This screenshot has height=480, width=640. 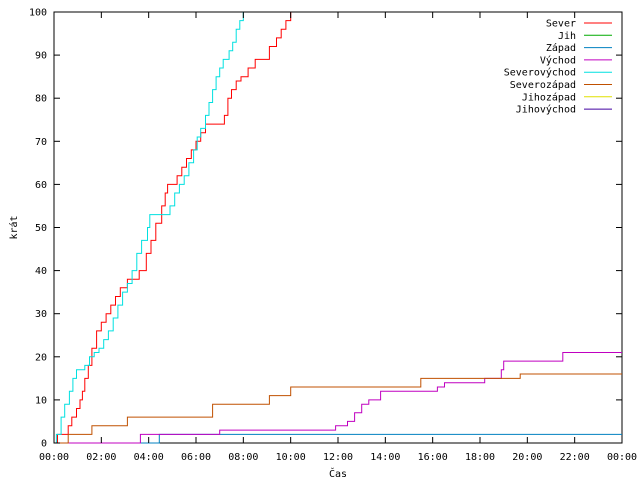 What do you see at coordinates (41, 271) in the screenshot?
I see `y-tick-label: 40` at bounding box center [41, 271].